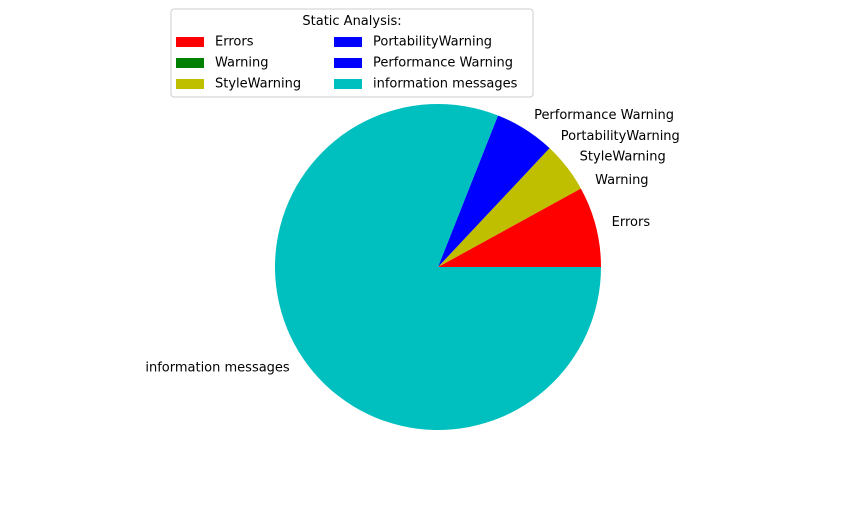 The height and width of the screenshot is (529, 855). Describe the element at coordinates (190, 63) in the screenshot. I see `legend-swatch-warning` at that location.